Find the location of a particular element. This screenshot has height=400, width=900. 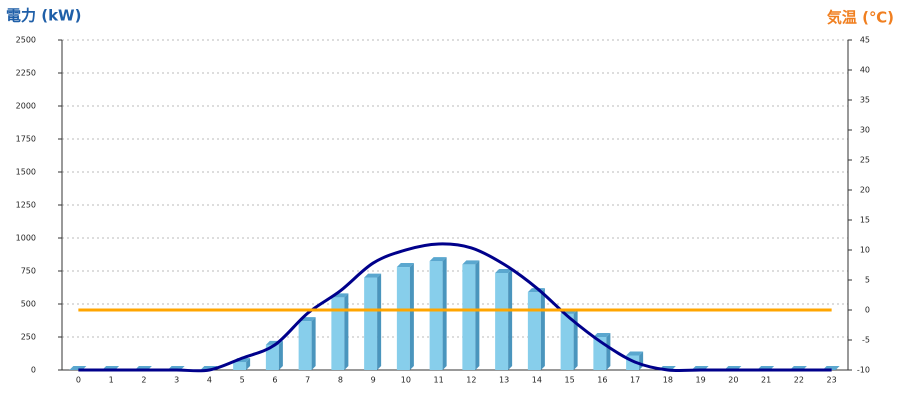

x-tick-label: 8 is located at coordinates (340, 380).